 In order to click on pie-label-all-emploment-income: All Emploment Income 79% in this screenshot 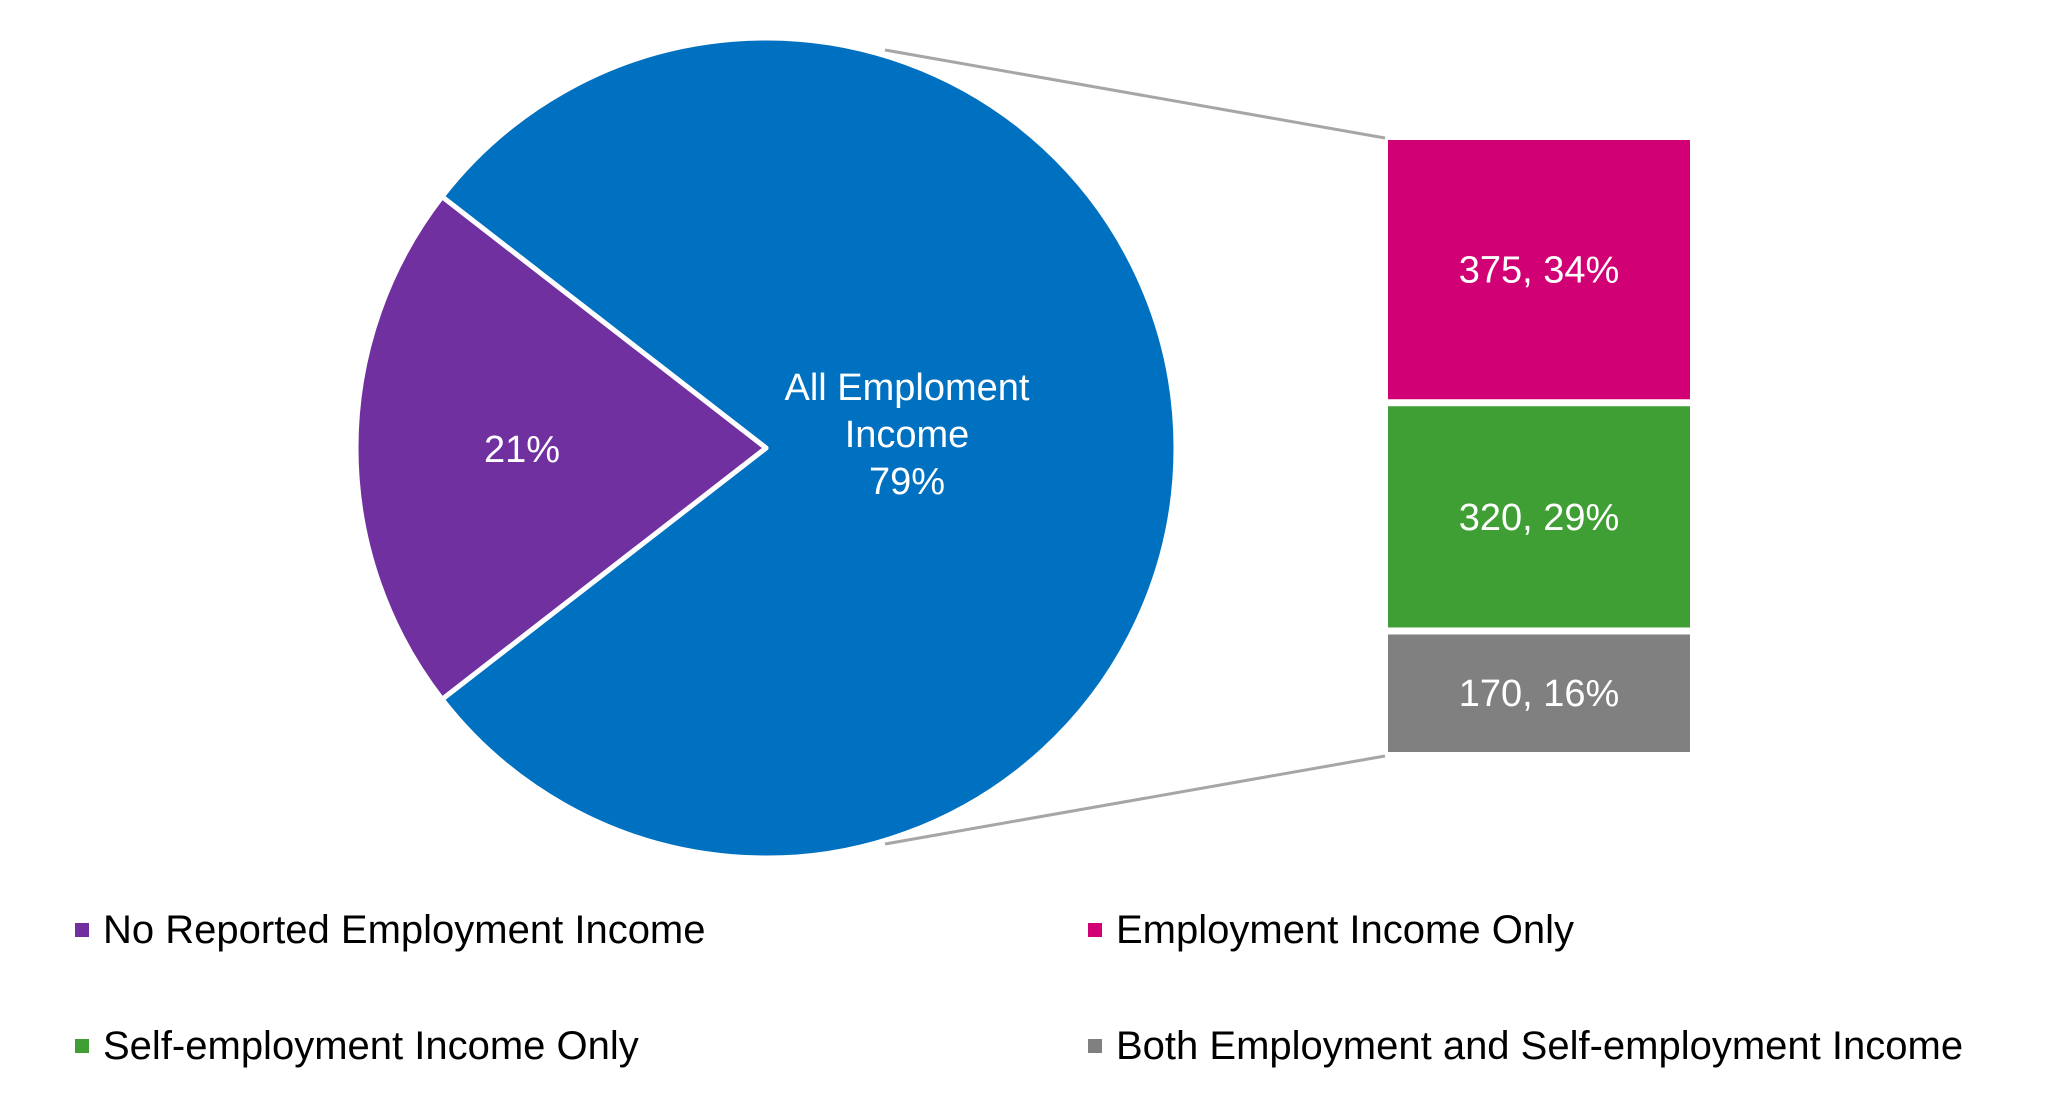, I will do `click(907, 435)`.